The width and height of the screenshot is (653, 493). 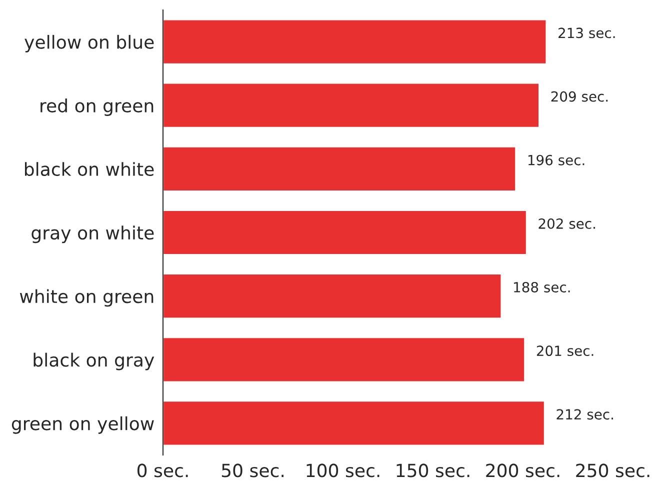 What do you see at coordinates (542, 287) in the screenshot?
I see `data-label: 188 sec.` at bounding box center [542, 287].